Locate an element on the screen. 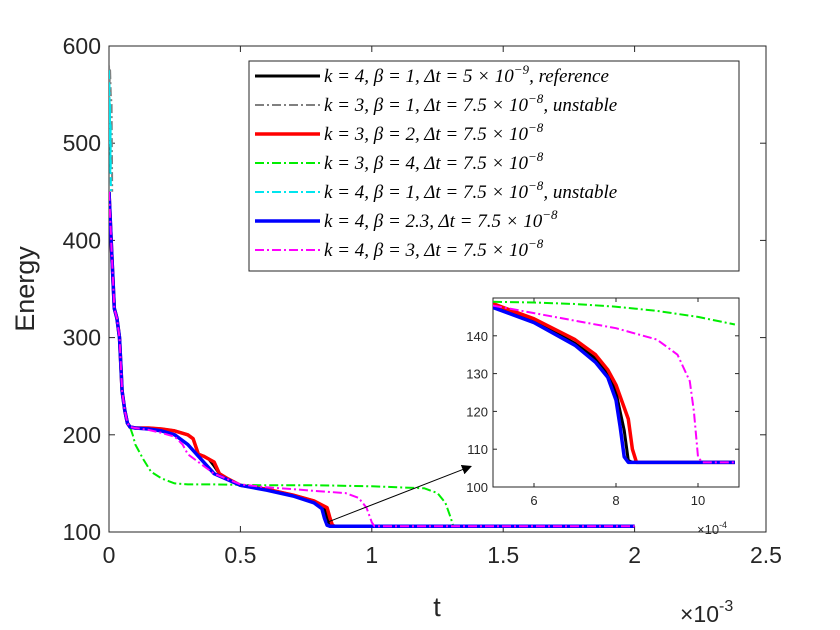 Image resolution: width=840 pixels, height=630 pixels. x-exponent-power: -3 is located at coordinates (726, 606).